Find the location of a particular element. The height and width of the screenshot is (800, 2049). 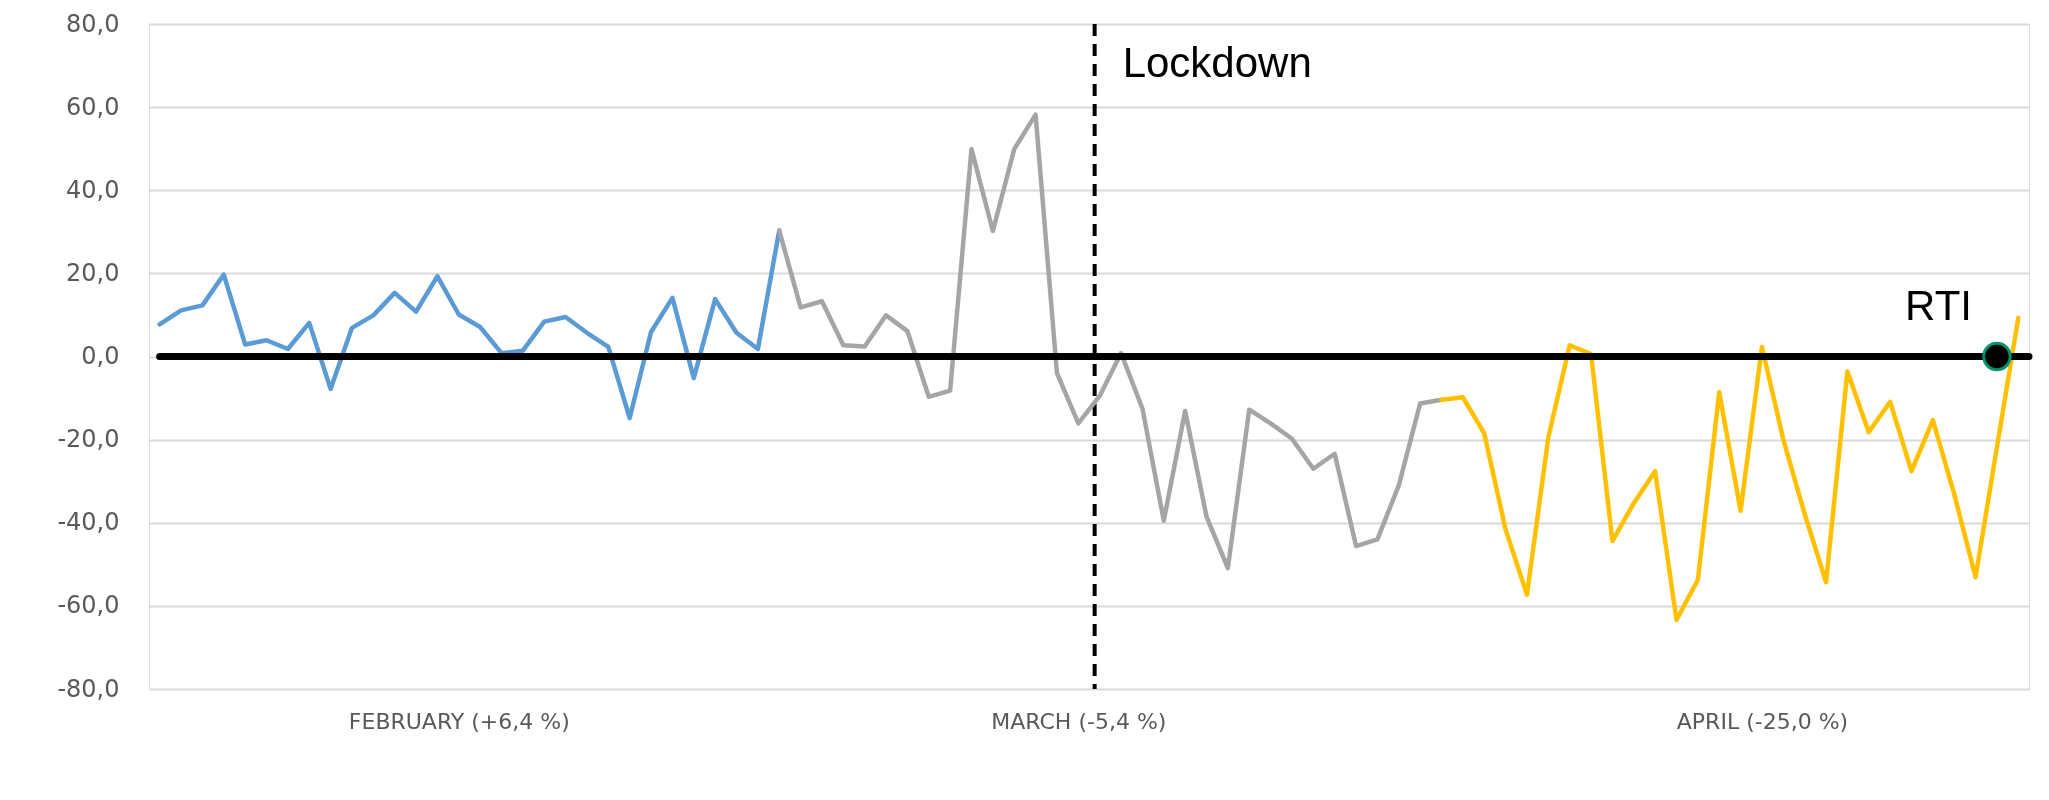

y-tick-label: -20,0 is located at coordinates (88, 439).